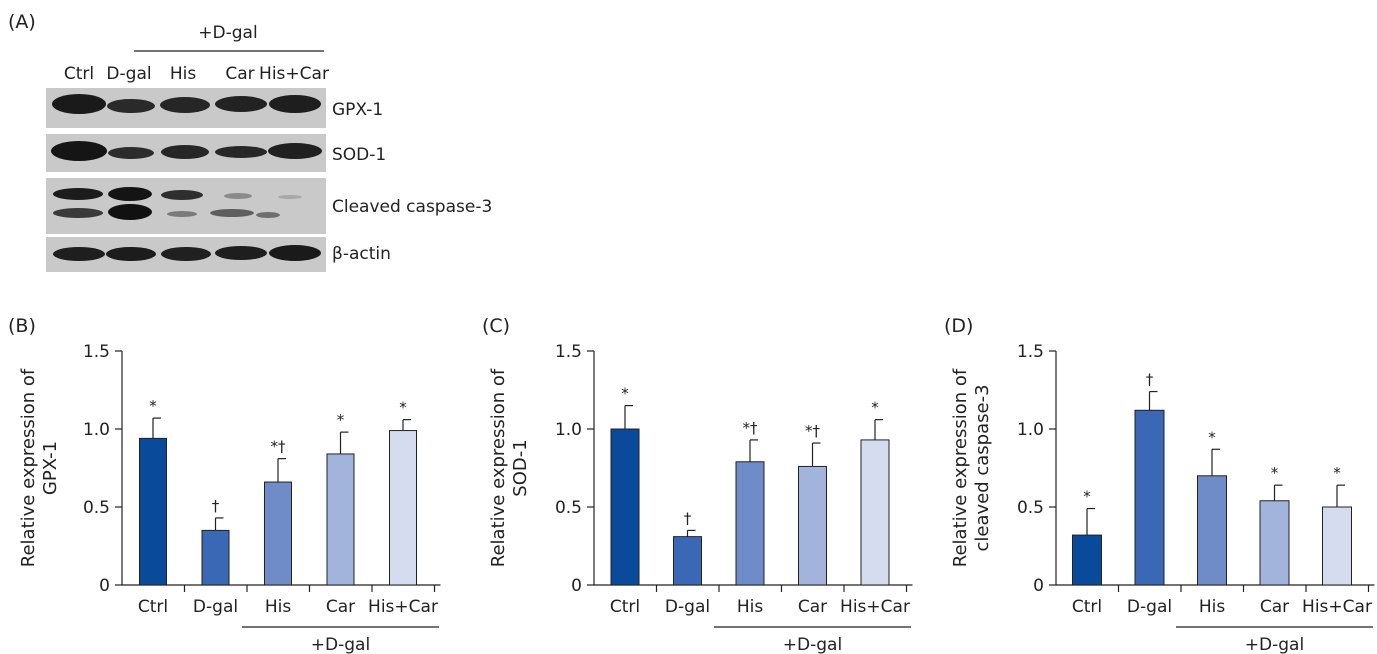 The height and width of the screenshot is (654, 1377). Describe the element at coordinates (239, 74) in the screenshot. I see `blot-lane-label-car: Car` at that location.